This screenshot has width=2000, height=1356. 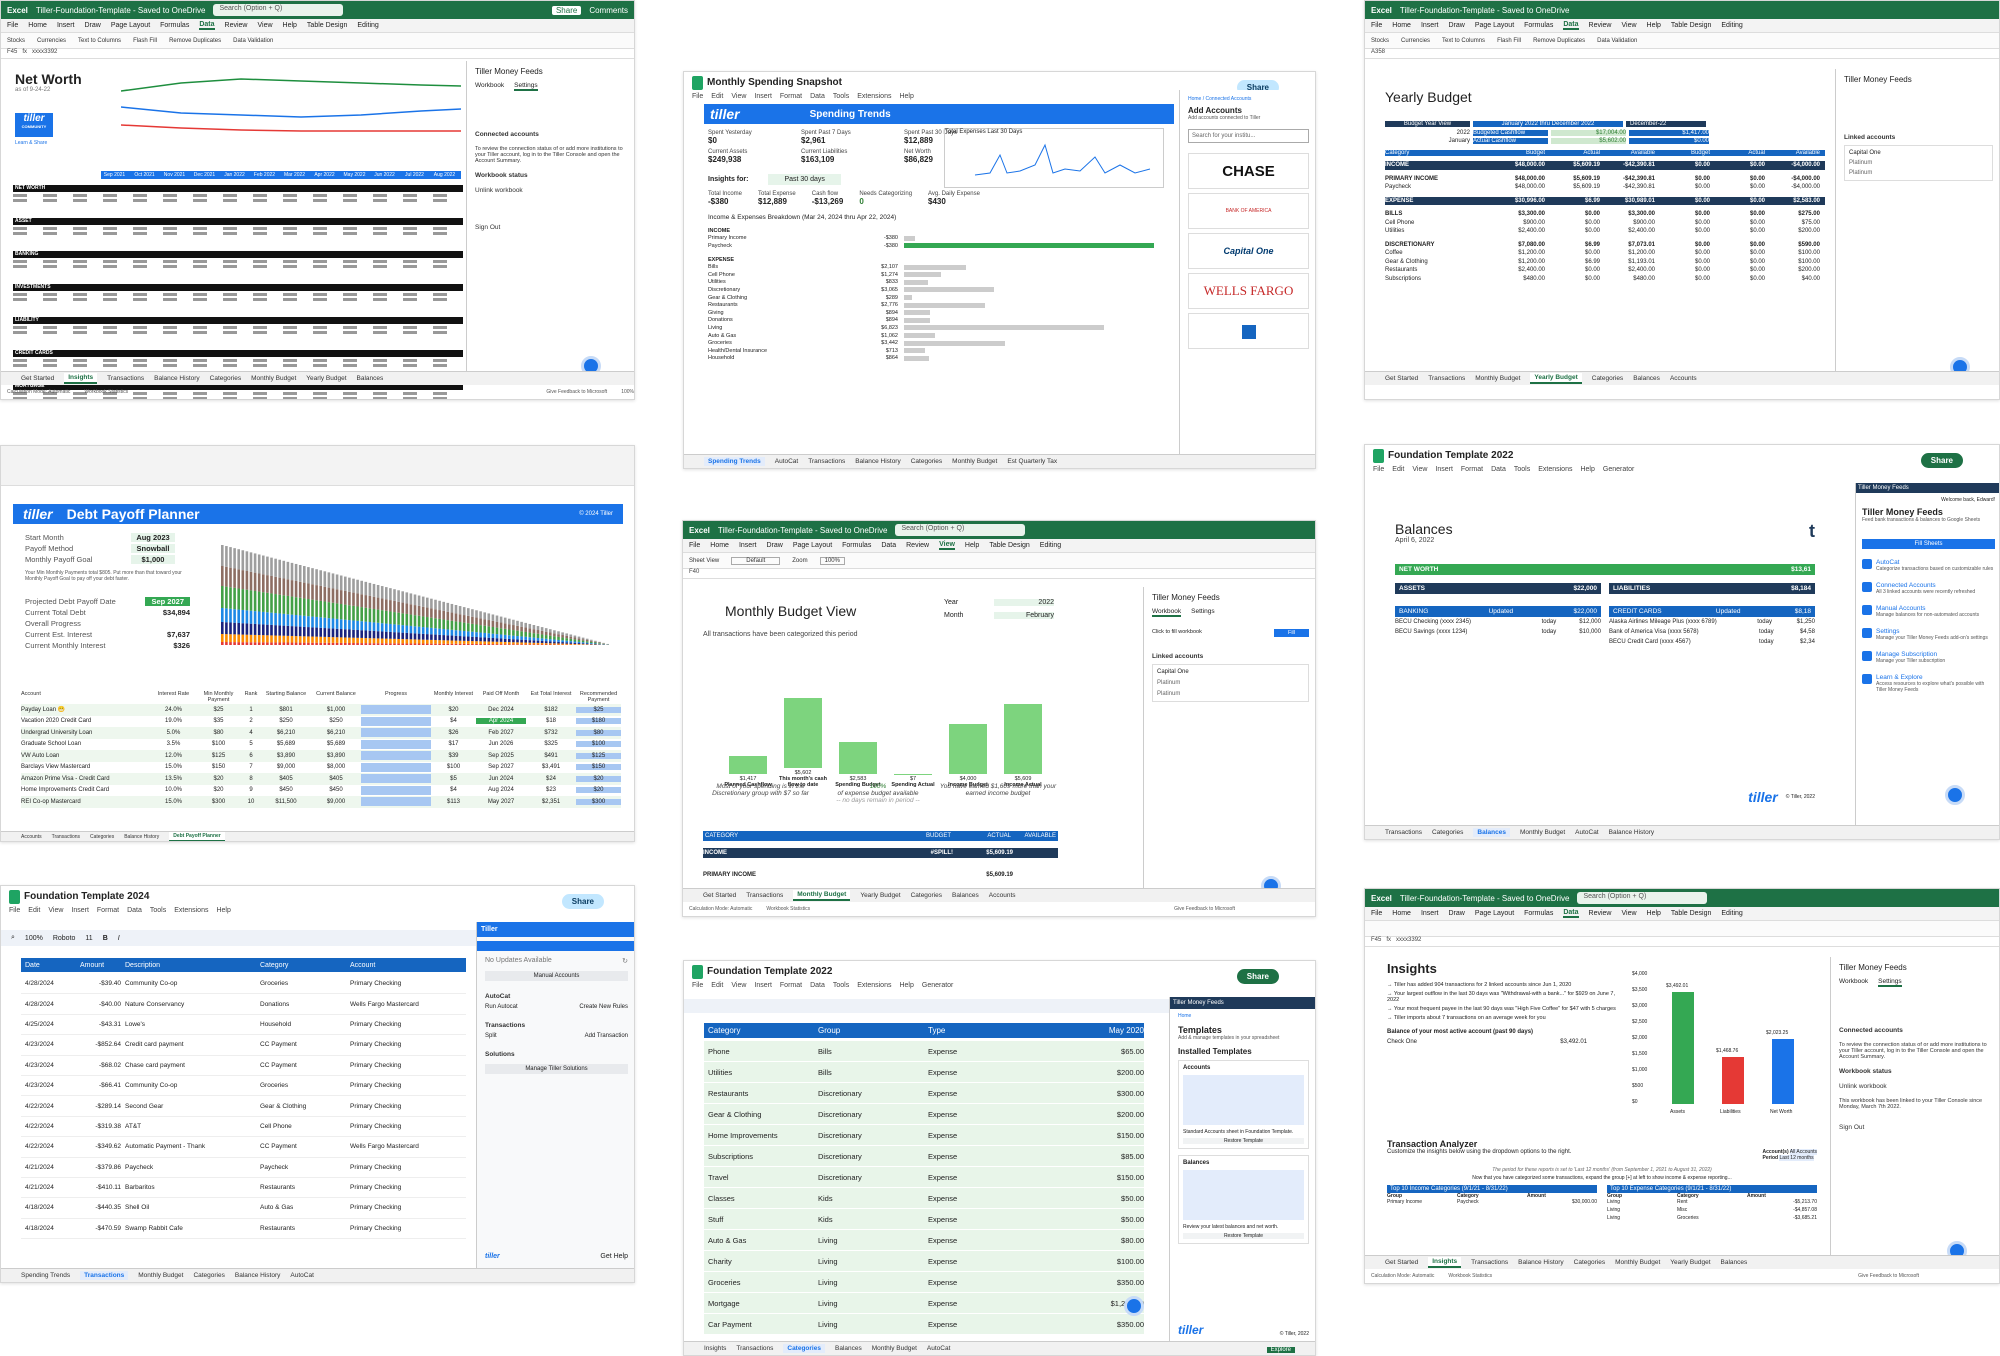 What do you see at coordinates (105, 938) in the screenshot?
I see `bold-button: B` at bounding box center [105, 938].